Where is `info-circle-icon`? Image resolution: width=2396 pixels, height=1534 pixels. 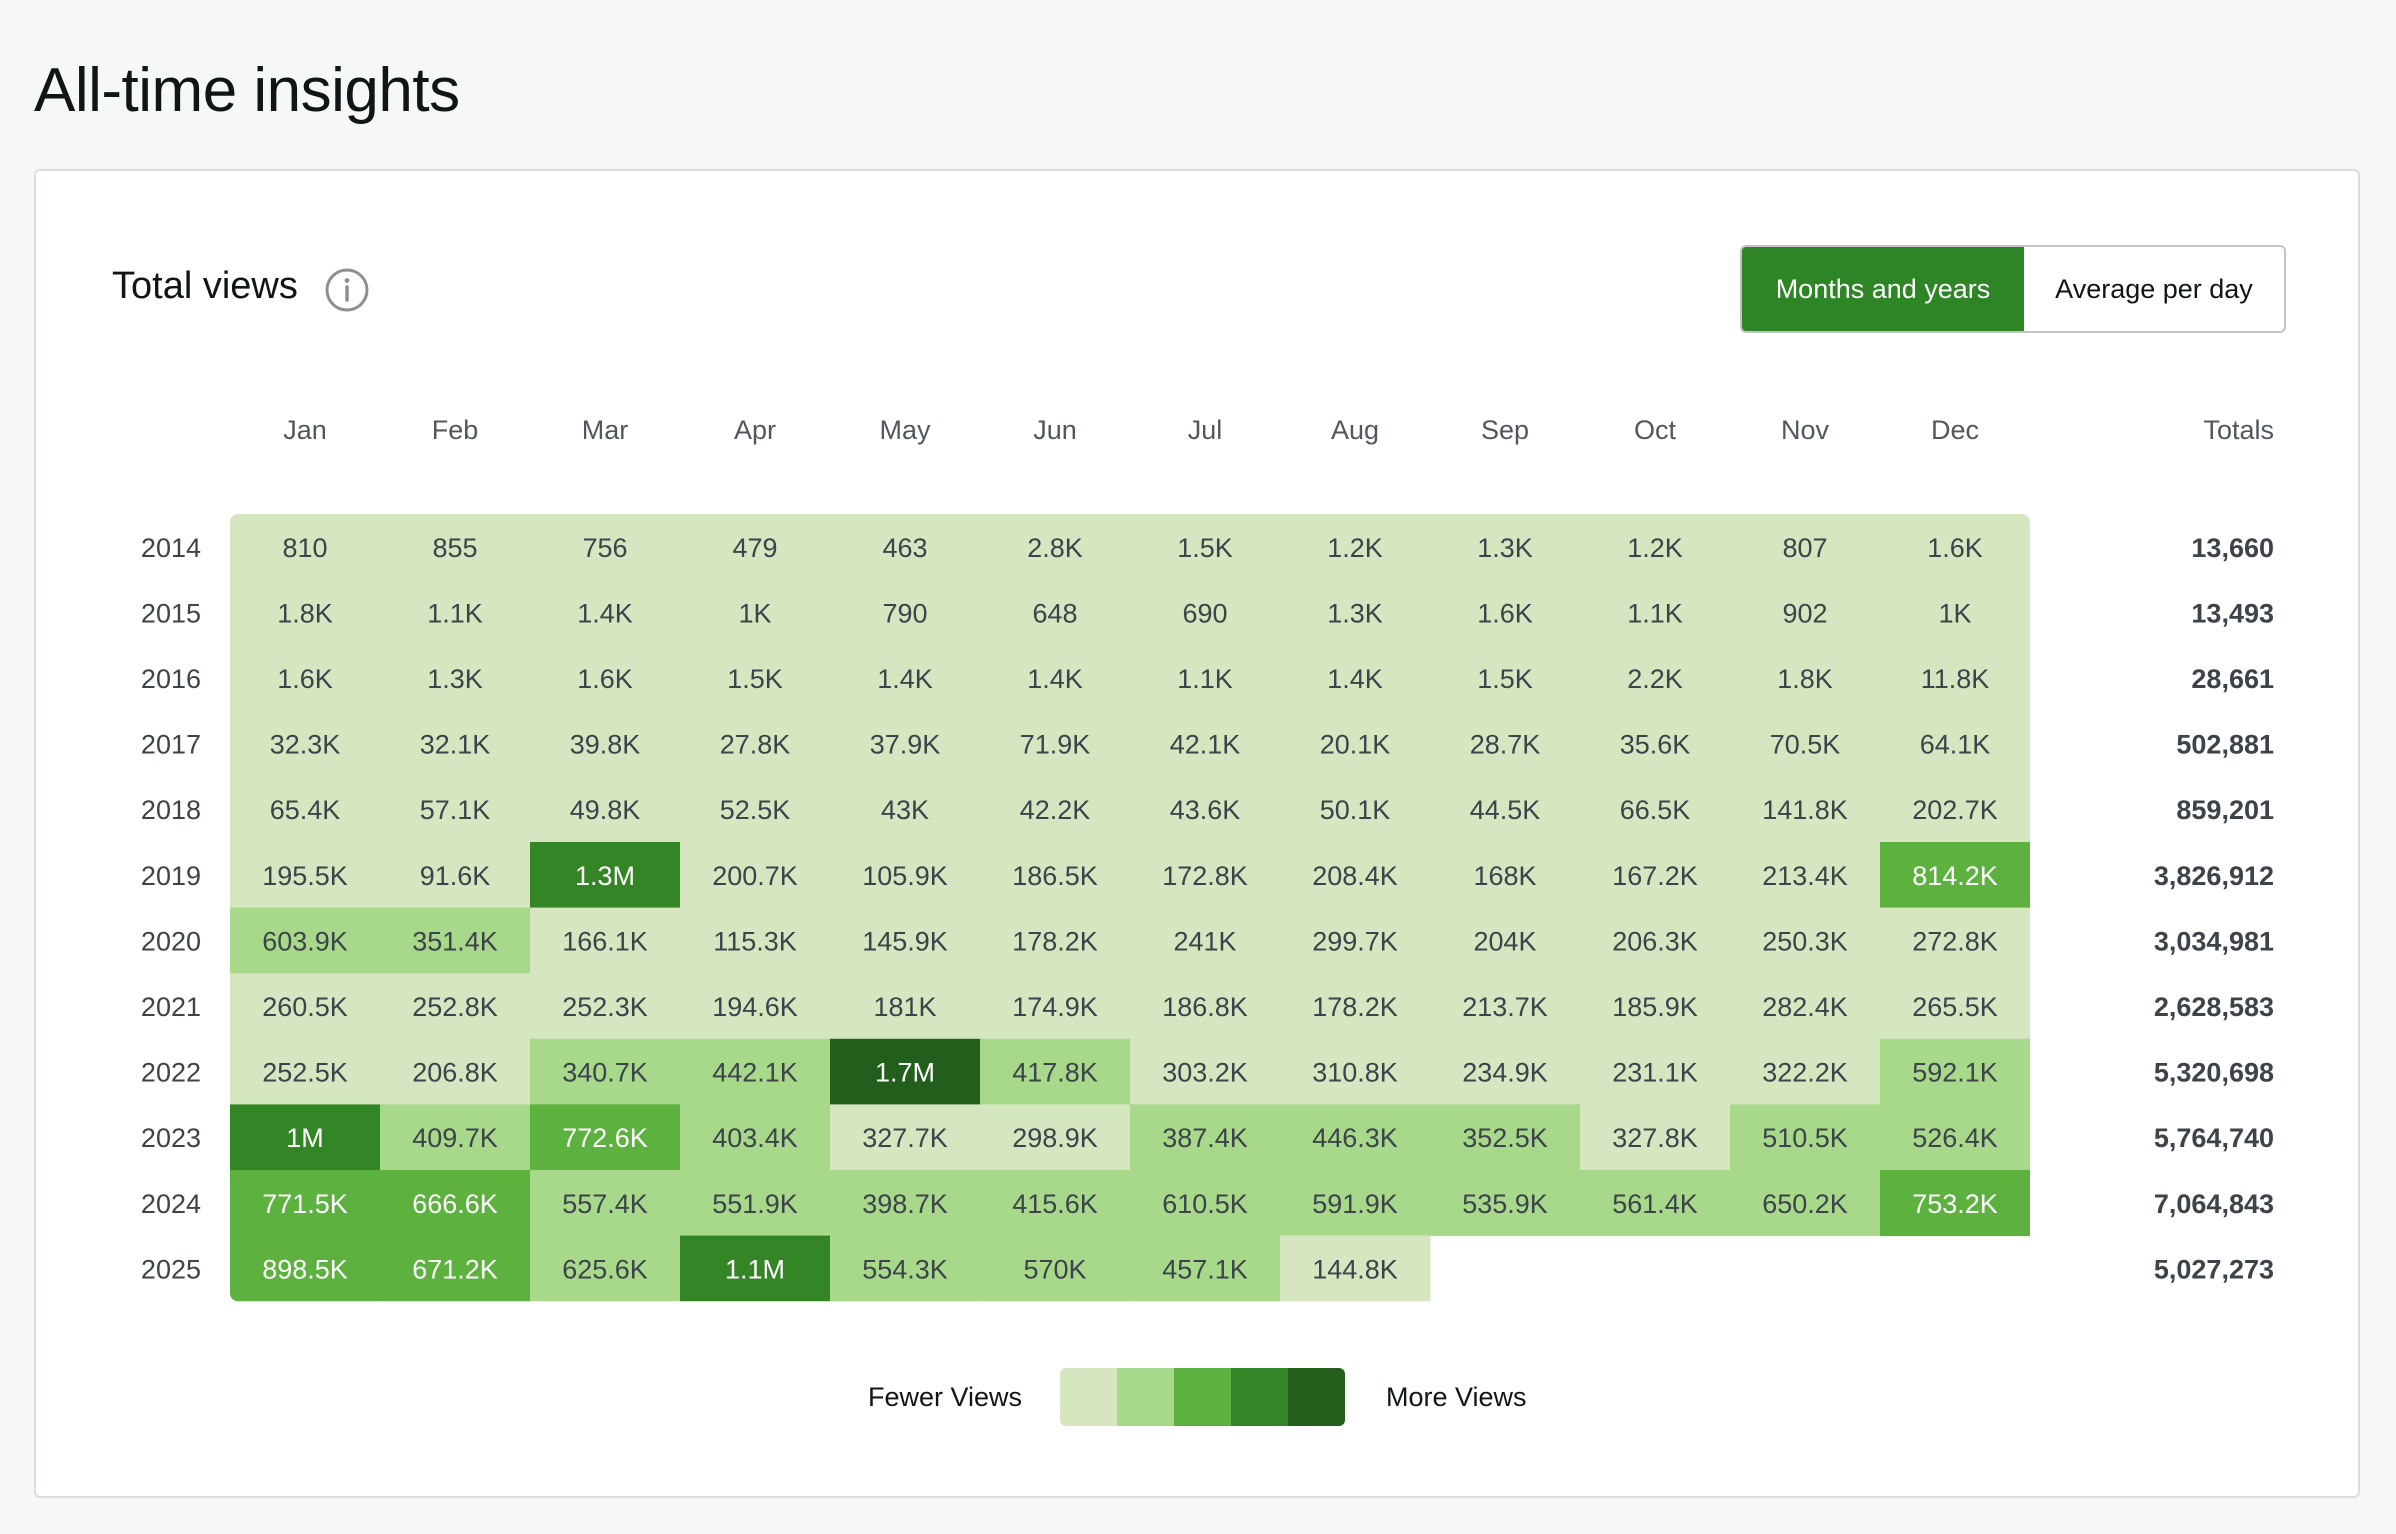
info-circle-icon is located at coordinates (347, 290).